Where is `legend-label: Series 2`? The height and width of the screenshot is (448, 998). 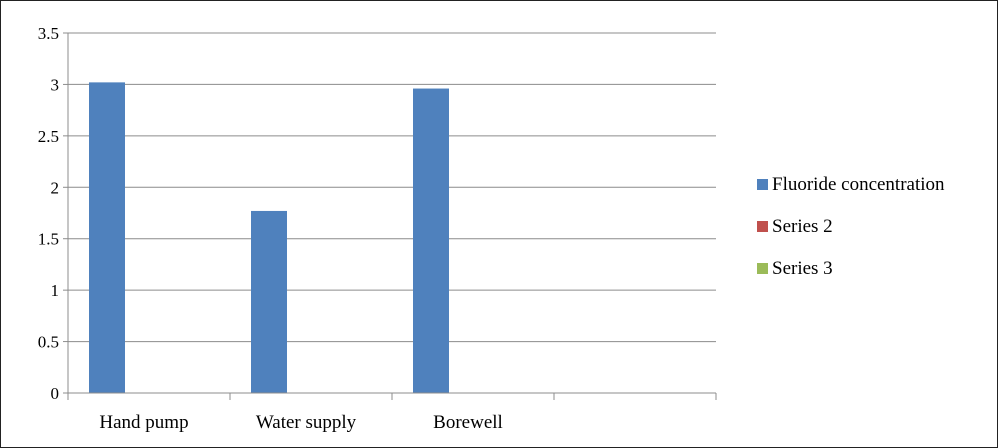 legend-label: Series 2 is located at coordinates (802, 226).